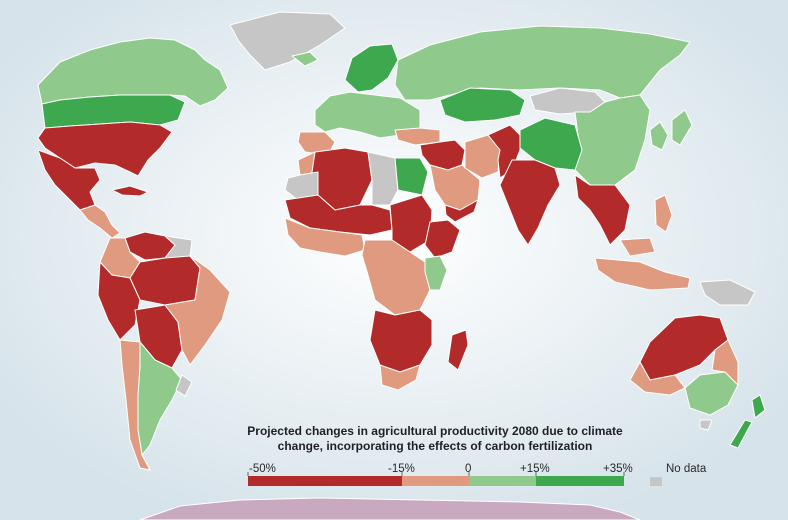 The image size is (788, 520). I want to click on legend-tick-plus-15: +15%, so click(535, 469).